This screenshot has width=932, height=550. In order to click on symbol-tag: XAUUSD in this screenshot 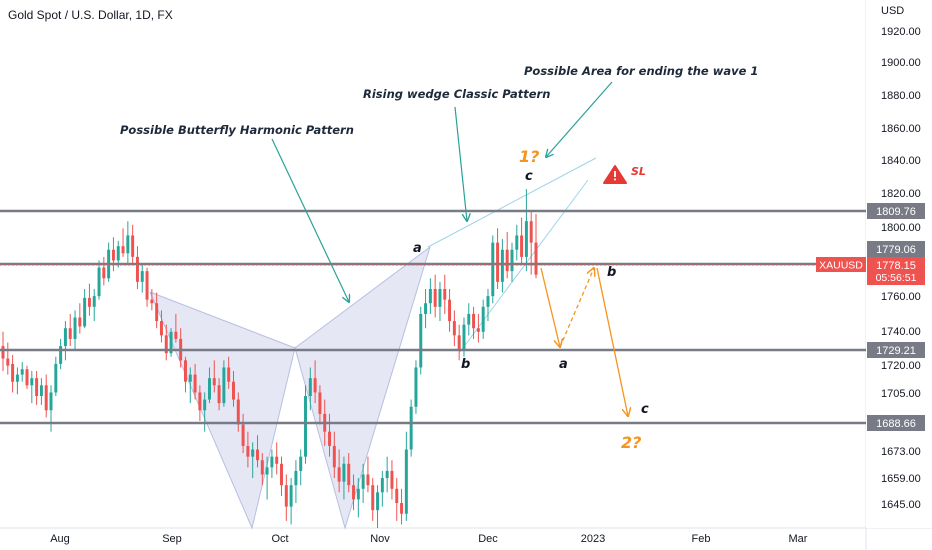, I will do `click(841, 266)`.